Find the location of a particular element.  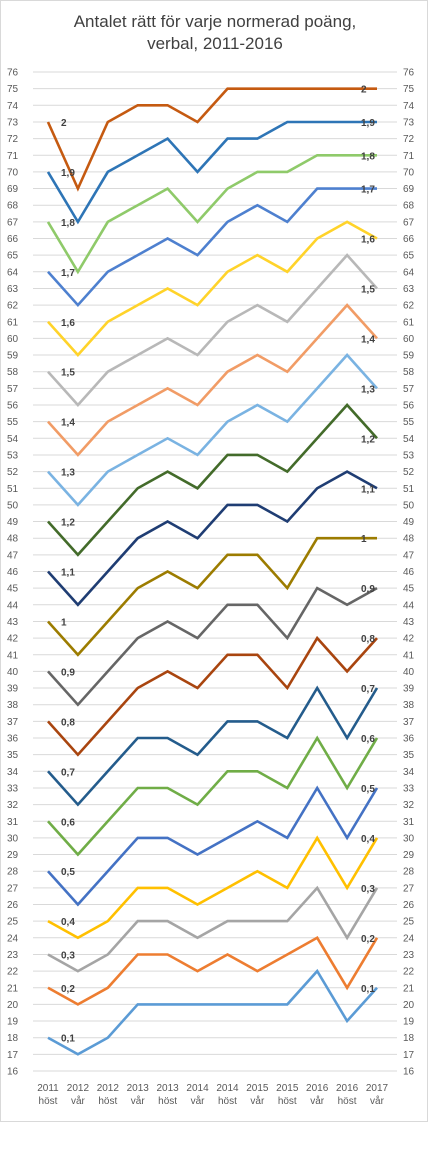

y-tick-label-left: 65 is located at coordinates (13, 256).